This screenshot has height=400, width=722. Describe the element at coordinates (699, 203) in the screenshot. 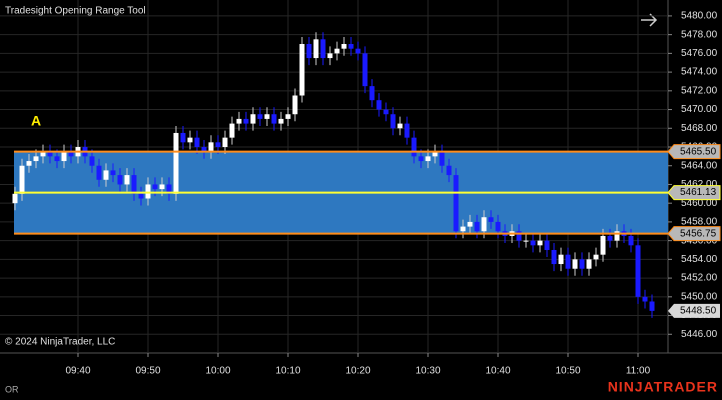

I see `y-tick-label: 5460.00` at that location.